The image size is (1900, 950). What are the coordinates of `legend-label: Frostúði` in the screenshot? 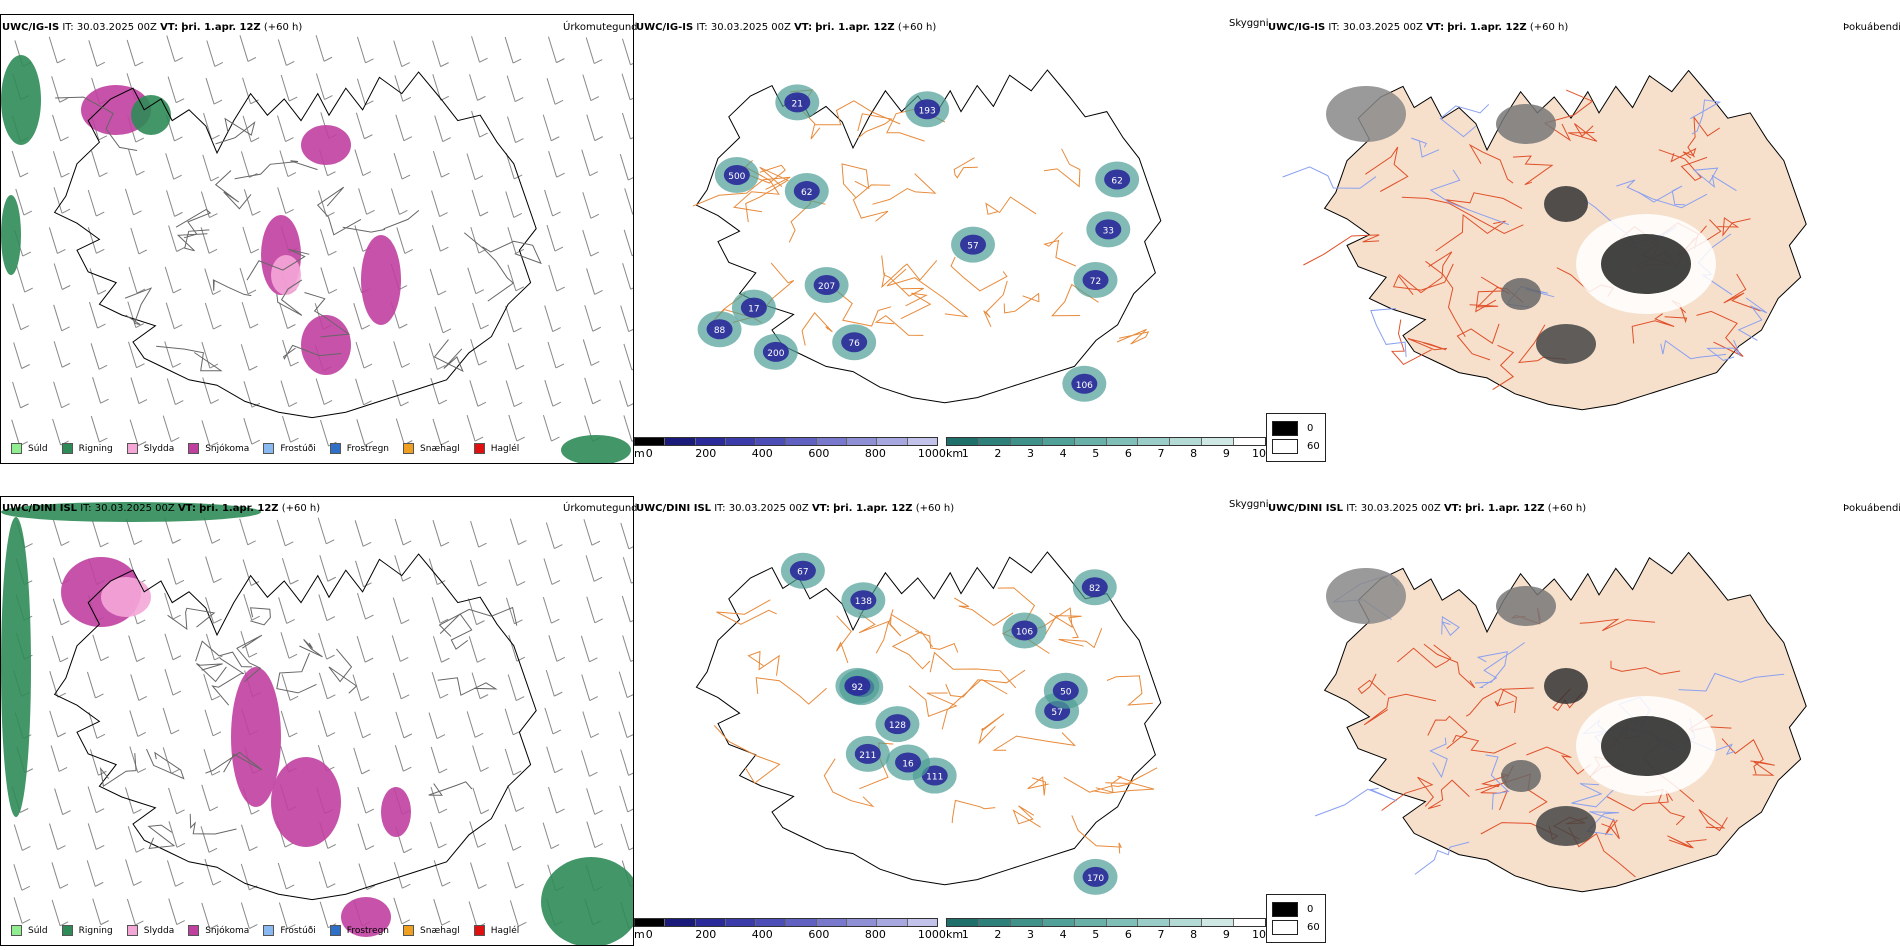 It's located at (298, 930).